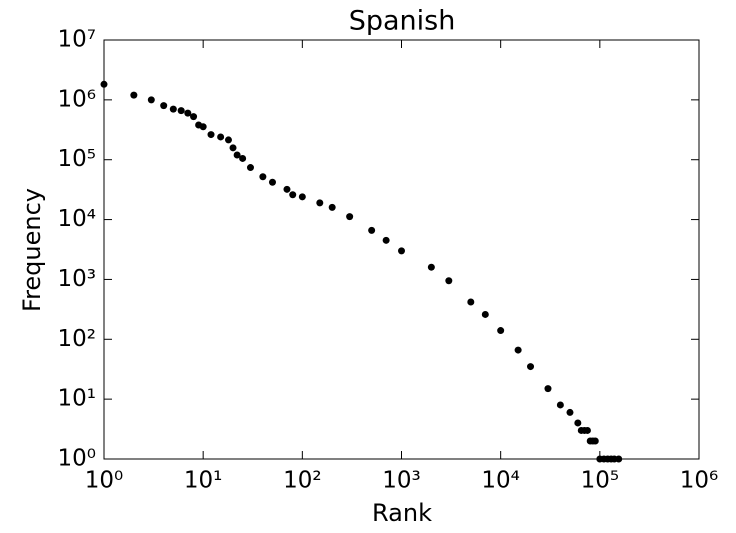 This screenshot has height=533, width=736. I want to click on x-tick-label: 10³, so click(401, 481).